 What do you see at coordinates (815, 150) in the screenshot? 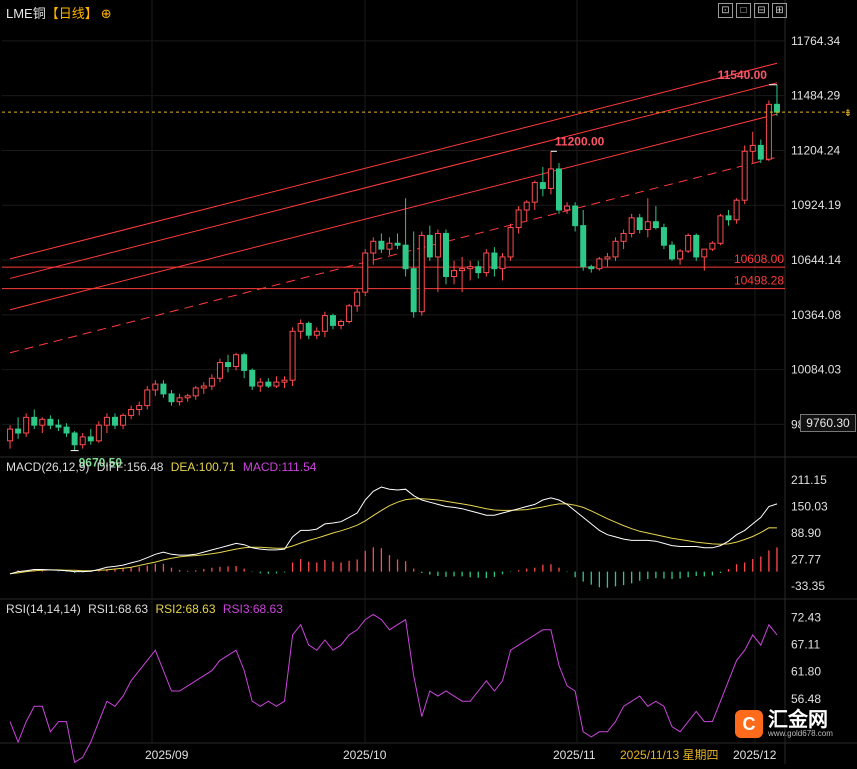
I see `price-tick-label: 11204.24` at bounding box center [815, 150].